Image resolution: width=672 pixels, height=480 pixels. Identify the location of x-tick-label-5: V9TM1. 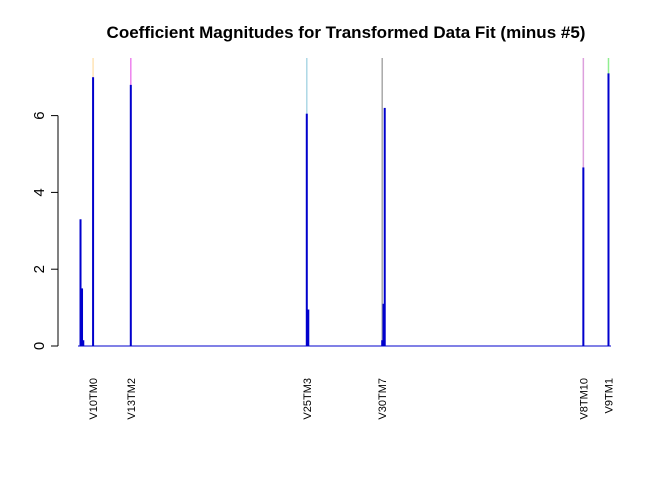
(609, 395).